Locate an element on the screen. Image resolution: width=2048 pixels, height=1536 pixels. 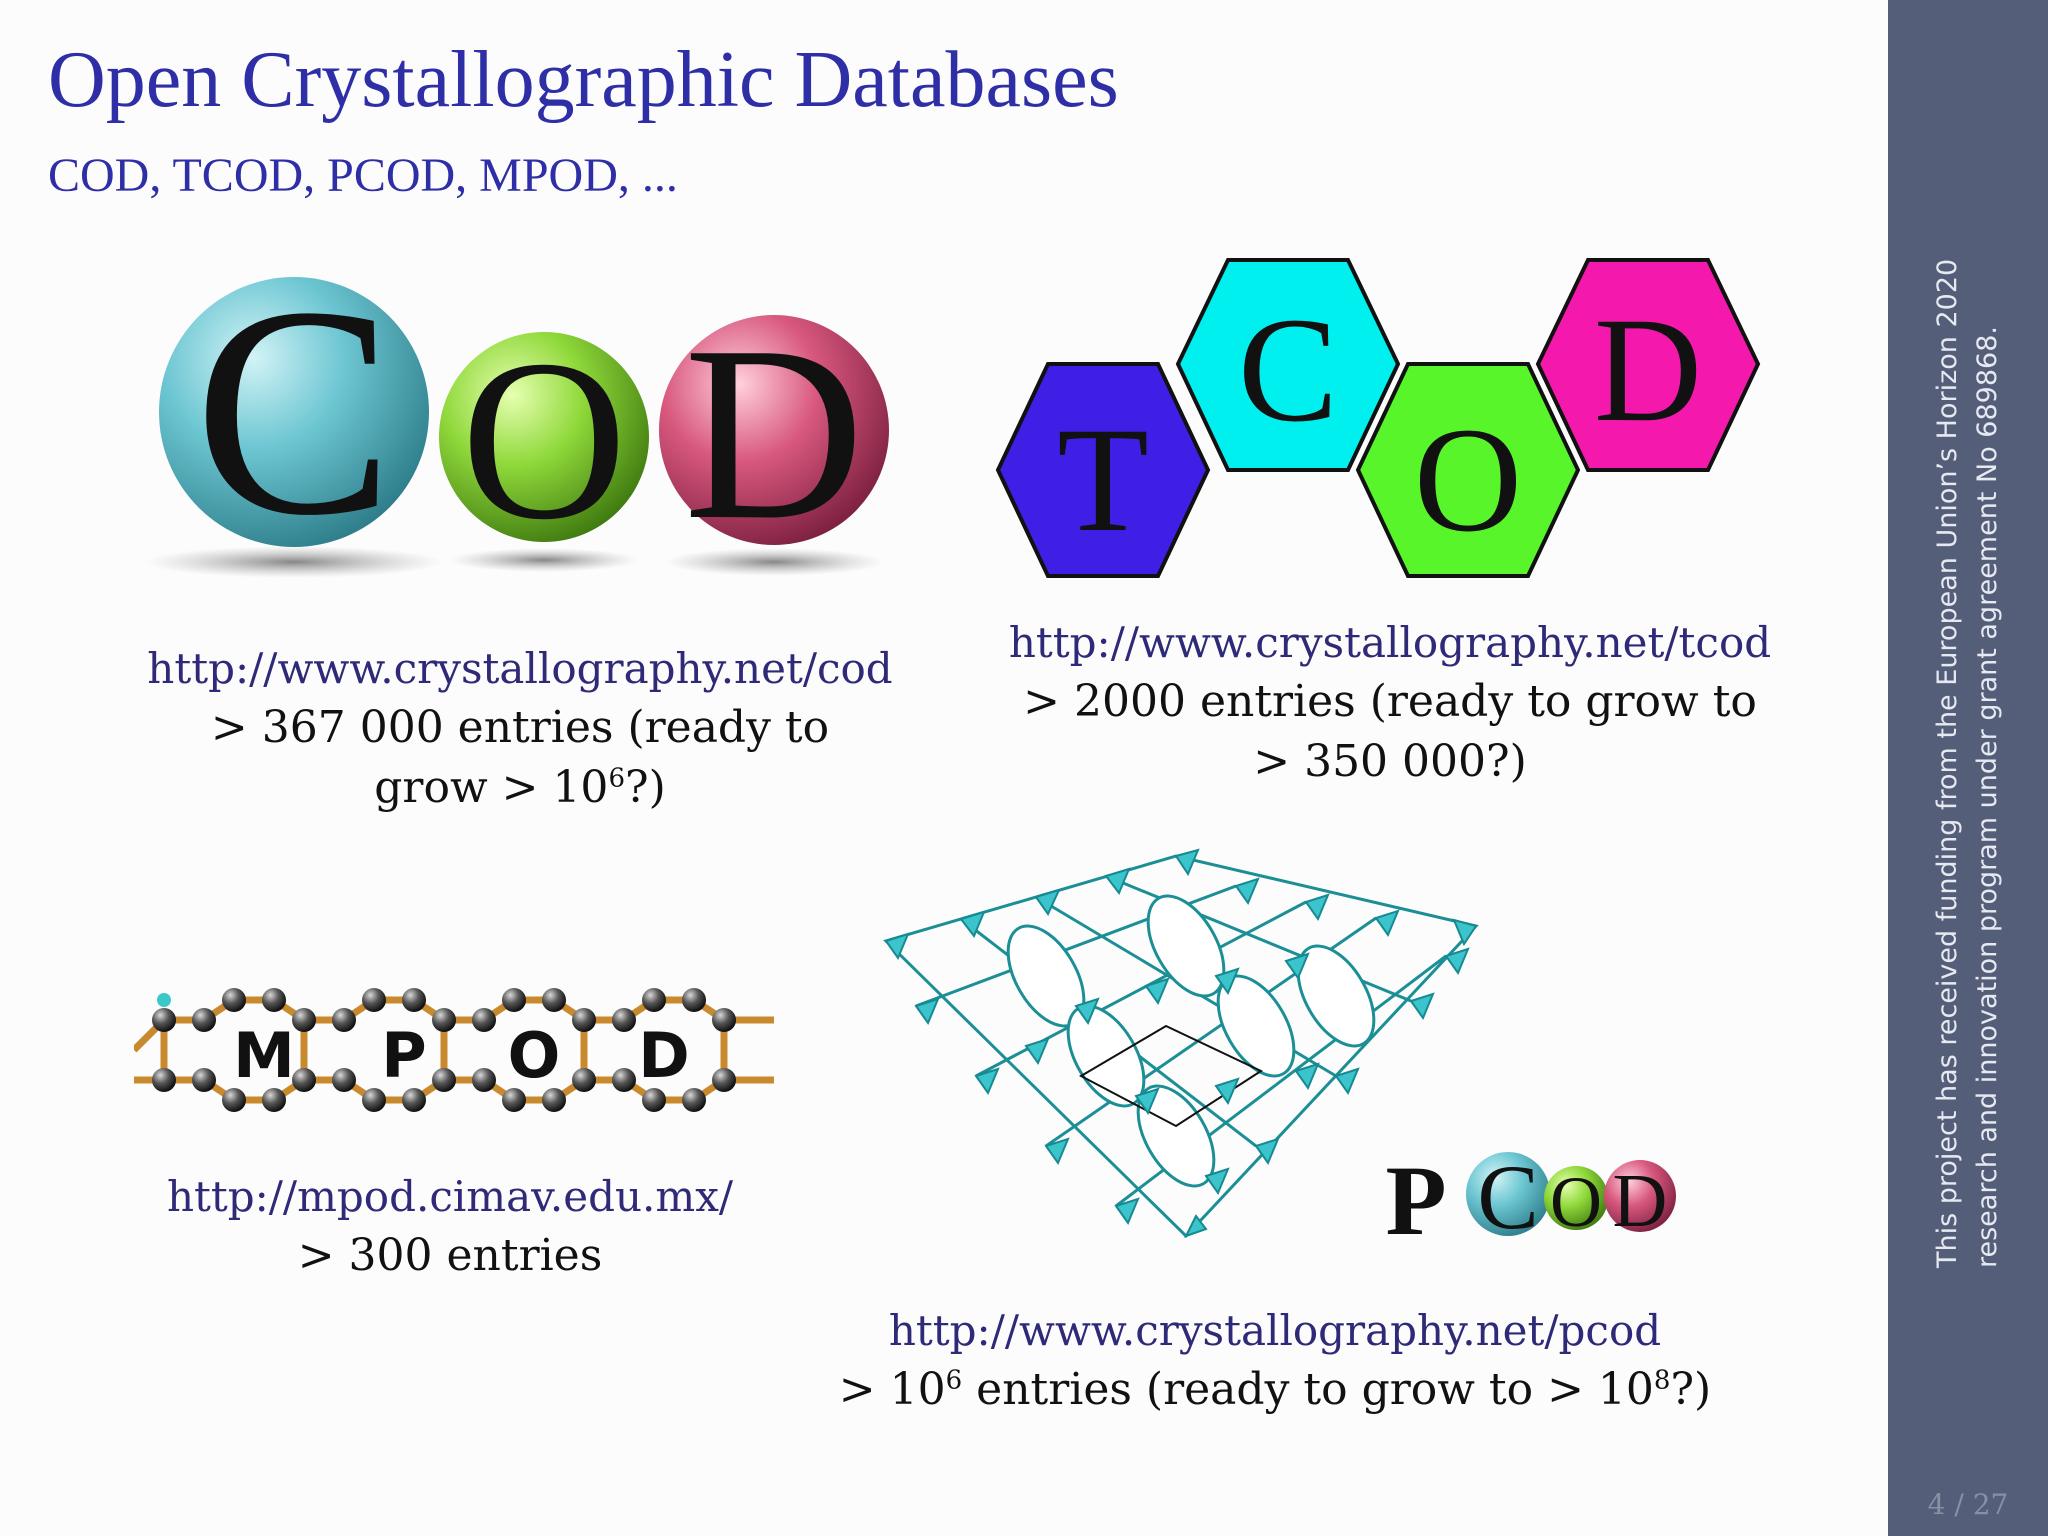
mpod-letter-o: O is located at coordinates (534, 1055).